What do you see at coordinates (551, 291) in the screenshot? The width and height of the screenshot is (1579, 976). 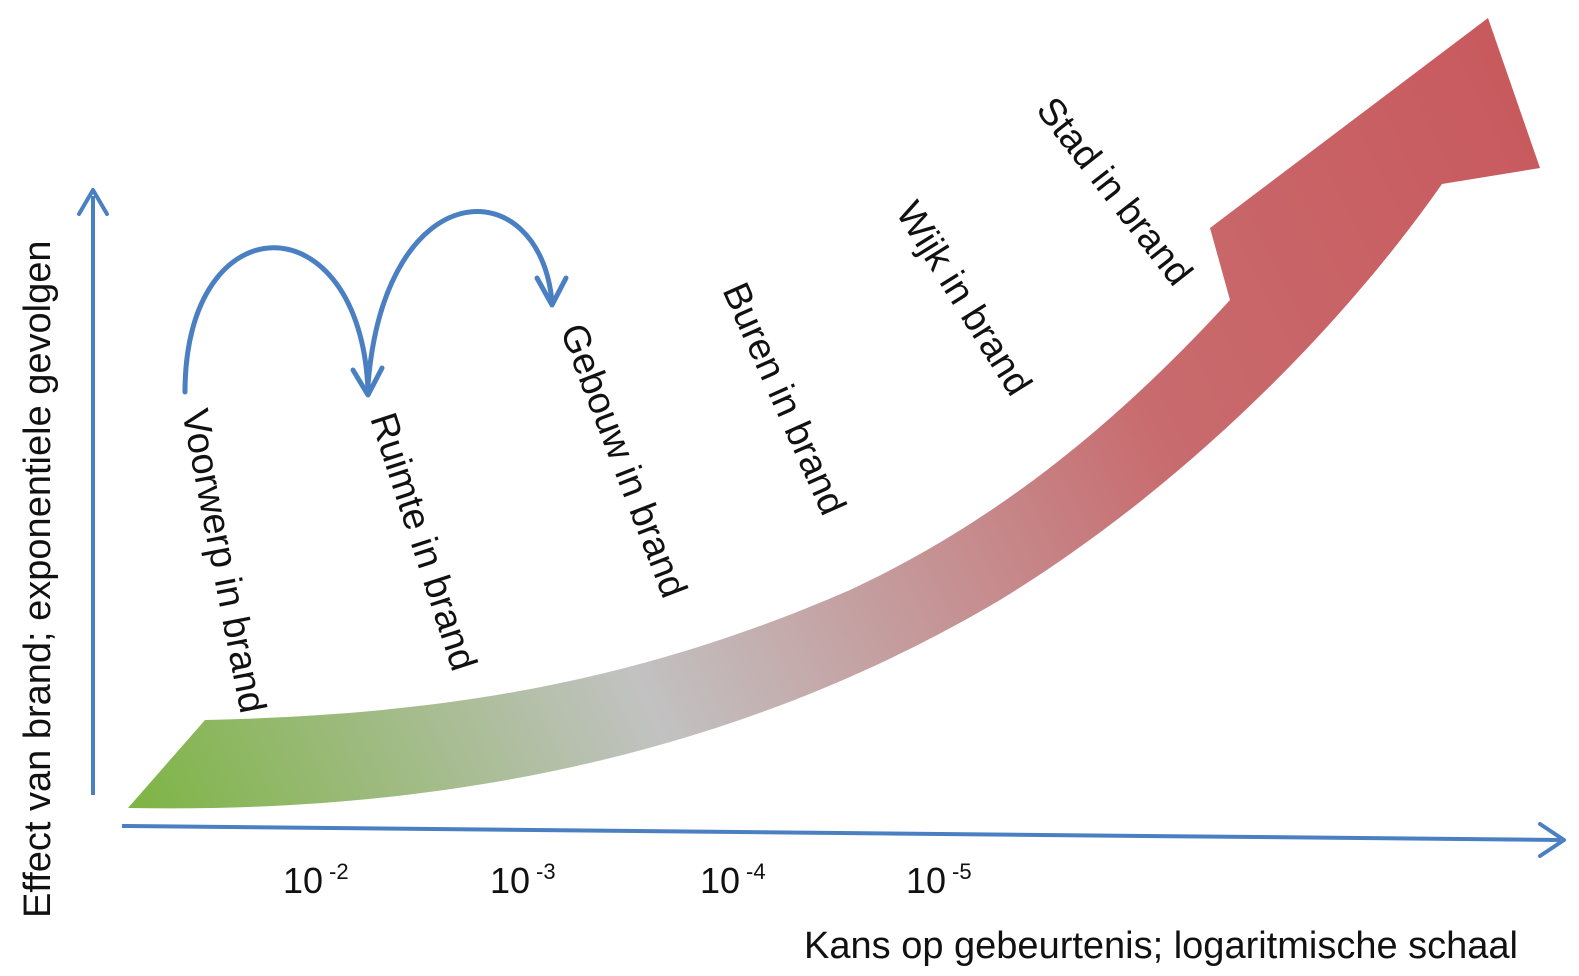 I see `hop-arrow-2-head-icon` at bounding box center [551, 291].